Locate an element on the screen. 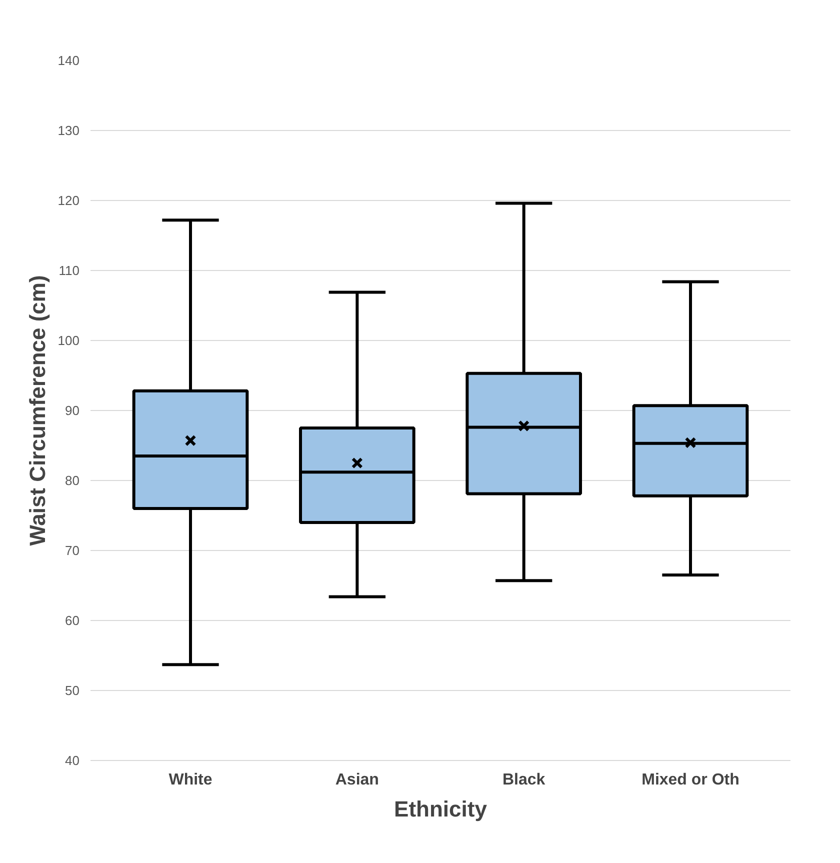  y-tick-label: 100 is located at coordinates (69, 340).